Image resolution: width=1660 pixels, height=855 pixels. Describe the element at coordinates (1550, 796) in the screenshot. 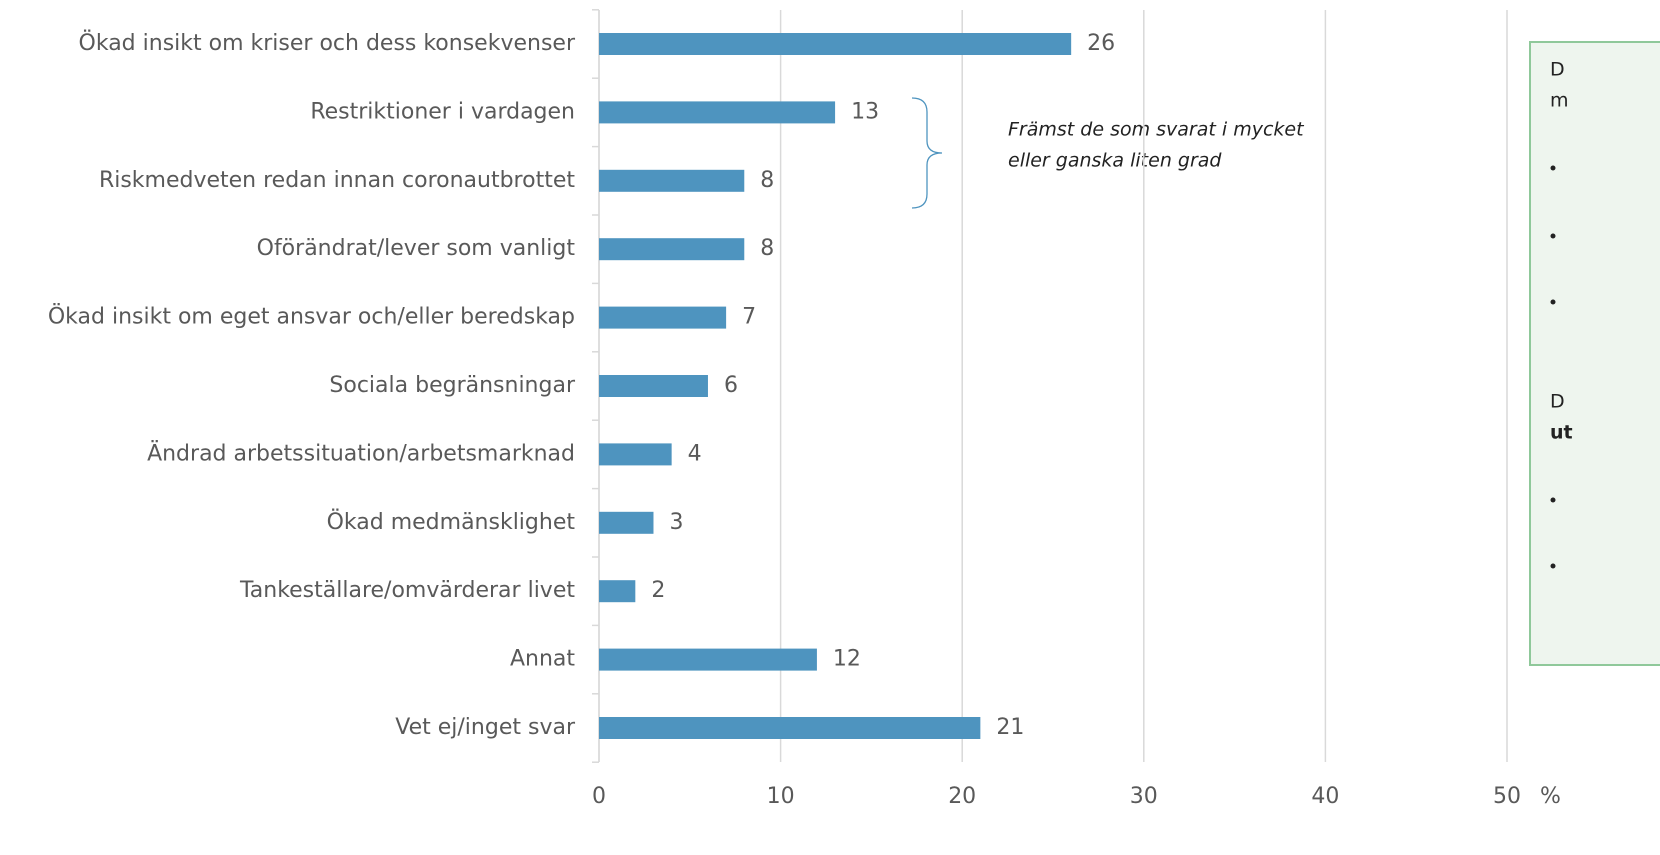

I see `x-unit: %` at that location.